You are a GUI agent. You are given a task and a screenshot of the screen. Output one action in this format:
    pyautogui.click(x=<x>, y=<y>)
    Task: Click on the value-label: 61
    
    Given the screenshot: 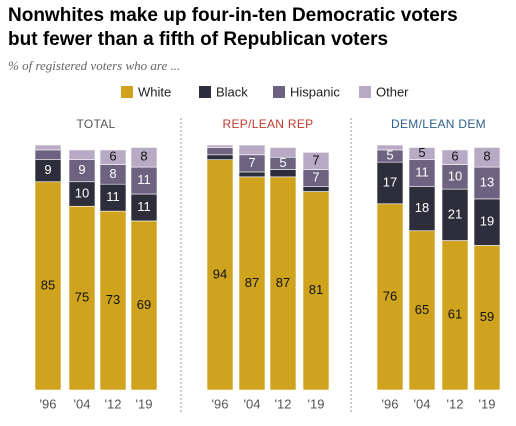 What is the action you would take?
    pyautogui.click(x=455, y=314)
    